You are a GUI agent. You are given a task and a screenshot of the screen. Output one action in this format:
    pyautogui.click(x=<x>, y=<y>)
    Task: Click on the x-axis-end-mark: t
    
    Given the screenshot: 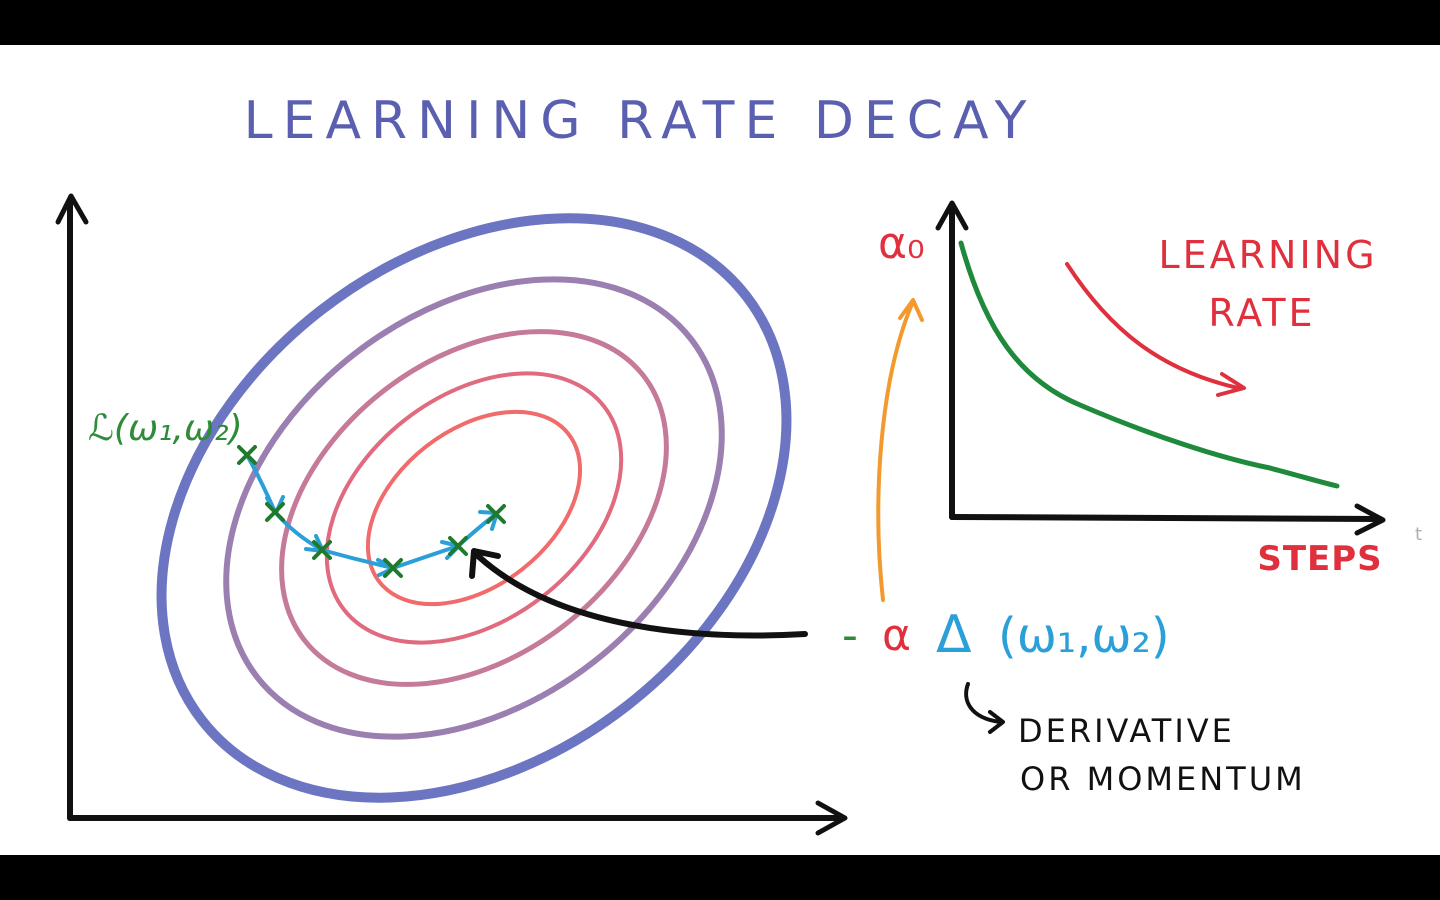 What is the action you would take?
    pyautogui.click(x=1418, y=534)
    